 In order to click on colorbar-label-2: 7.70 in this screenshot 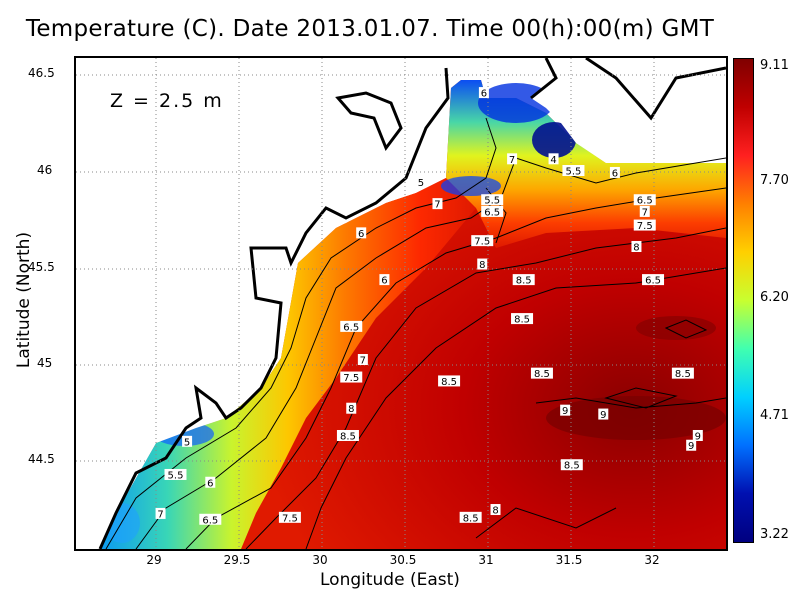, I will do `click(774, 180)`.